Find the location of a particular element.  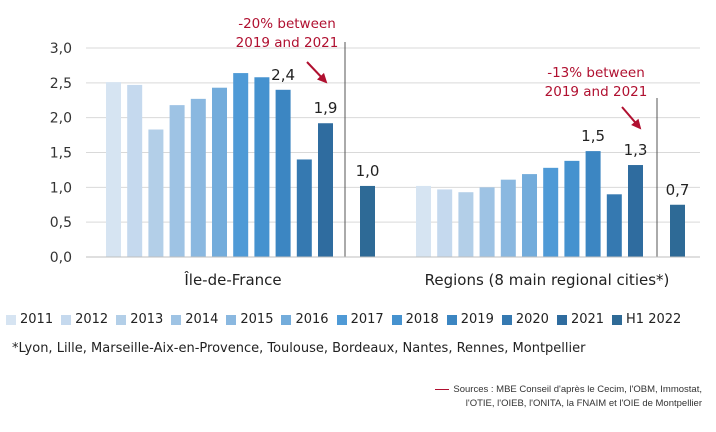

legend-label: 2011 is located at coordinates (37, 319).